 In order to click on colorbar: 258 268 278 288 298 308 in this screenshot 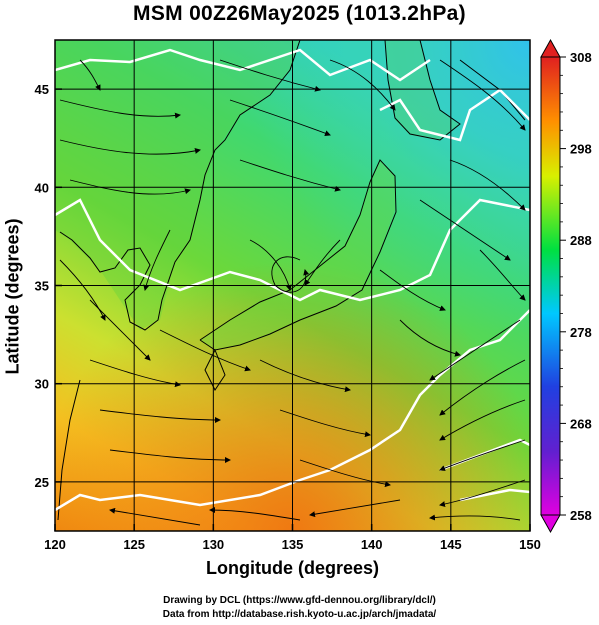, I will do `click(566, 286)`.